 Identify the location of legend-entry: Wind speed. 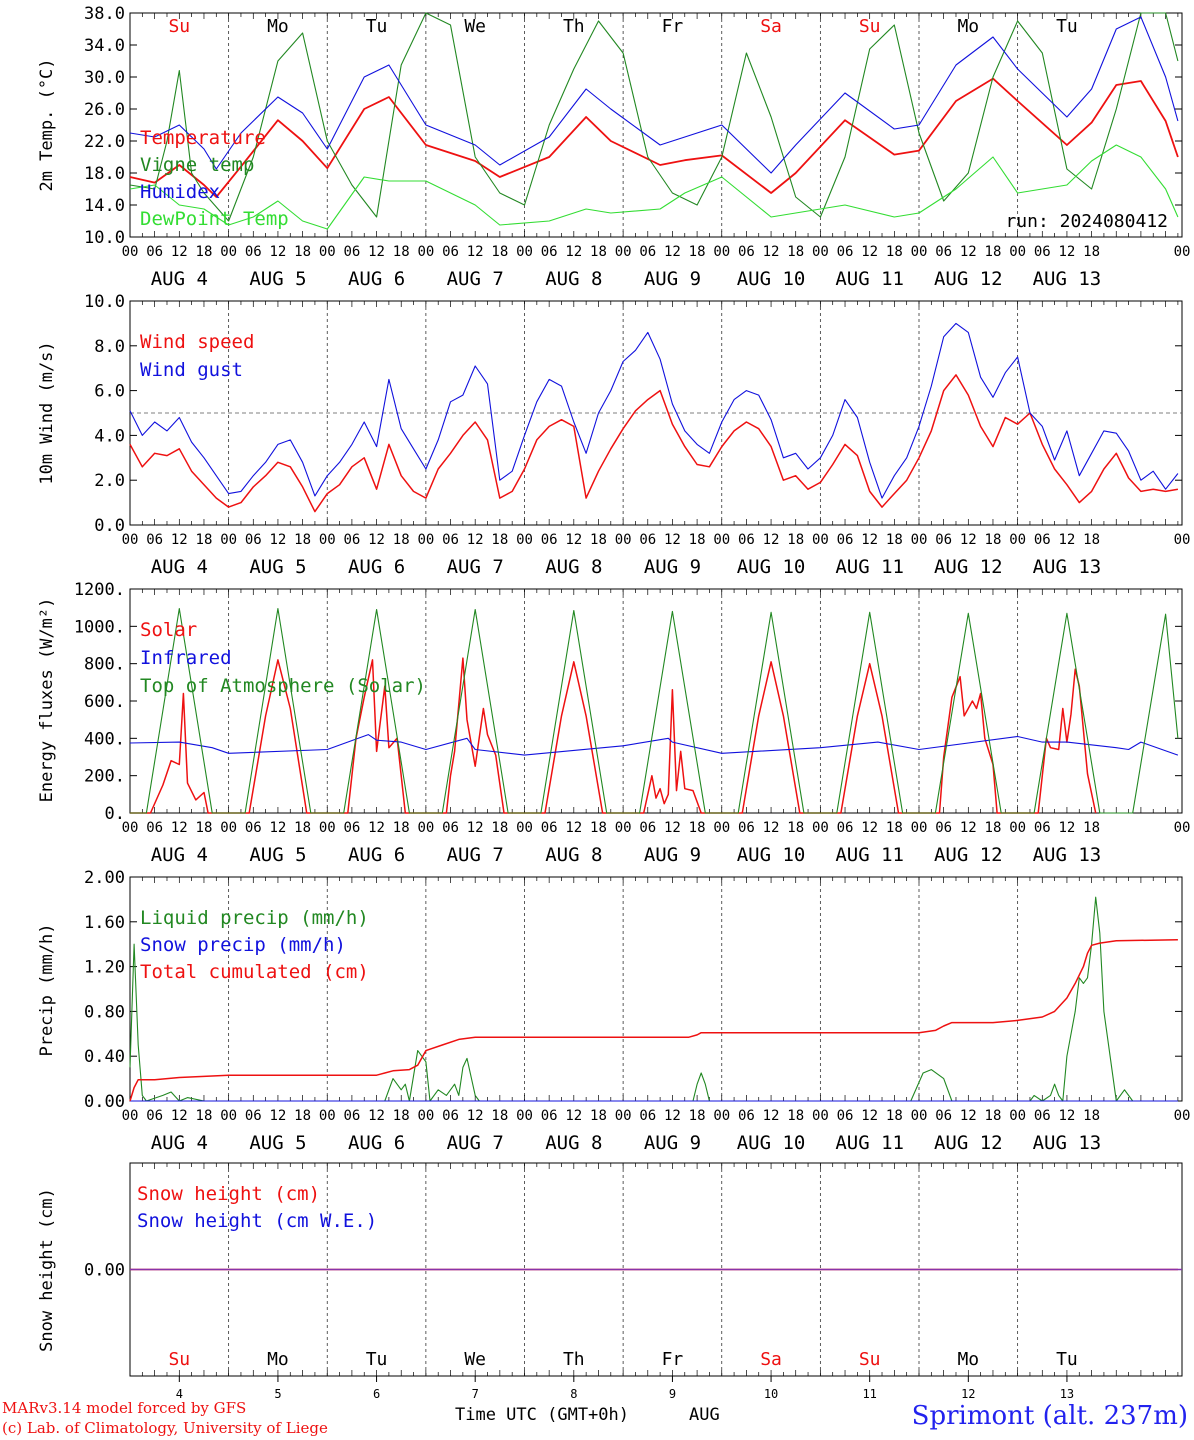
(197, 342).